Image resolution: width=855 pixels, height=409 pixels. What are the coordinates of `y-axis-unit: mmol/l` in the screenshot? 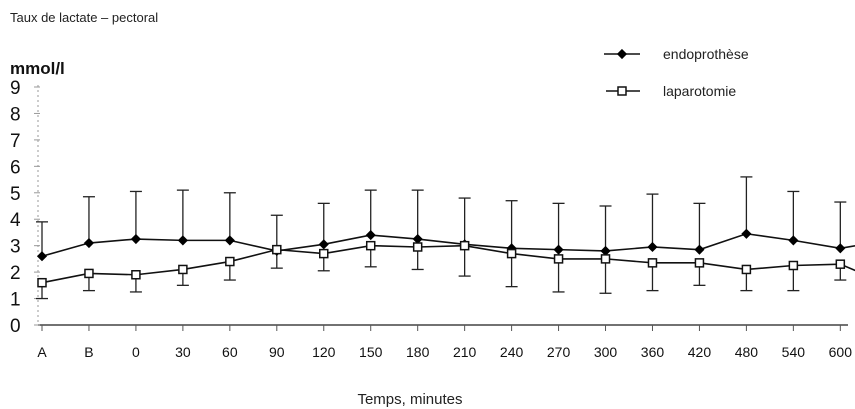 It's located at (37, 68).